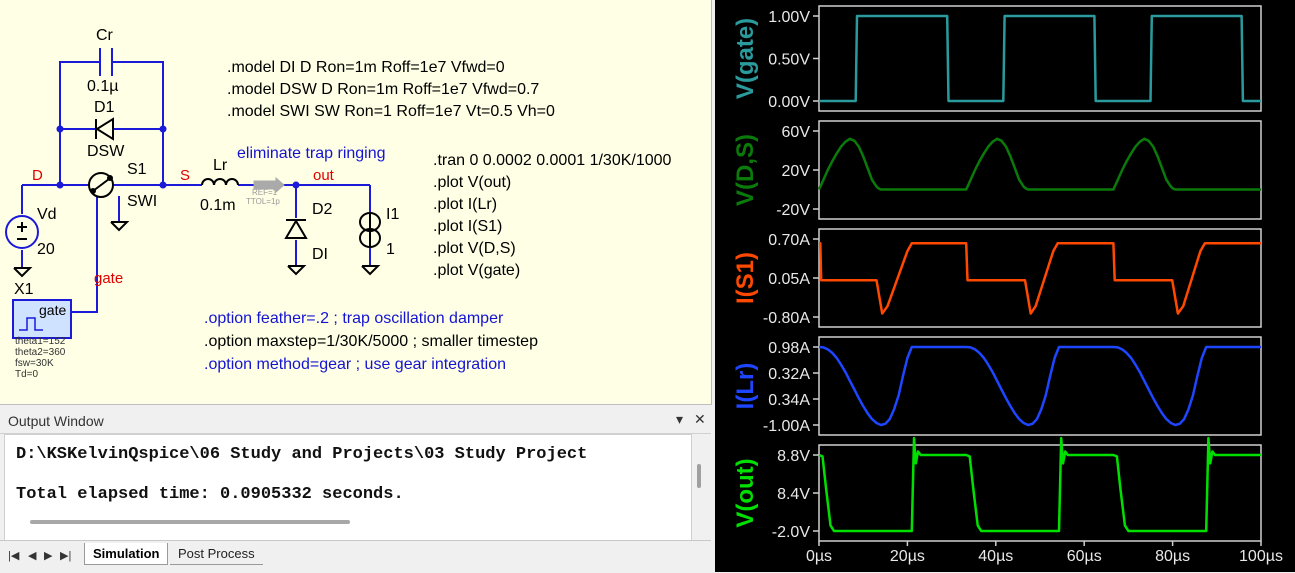  I want to click on dsw-label: DSW, so click(106, 151).